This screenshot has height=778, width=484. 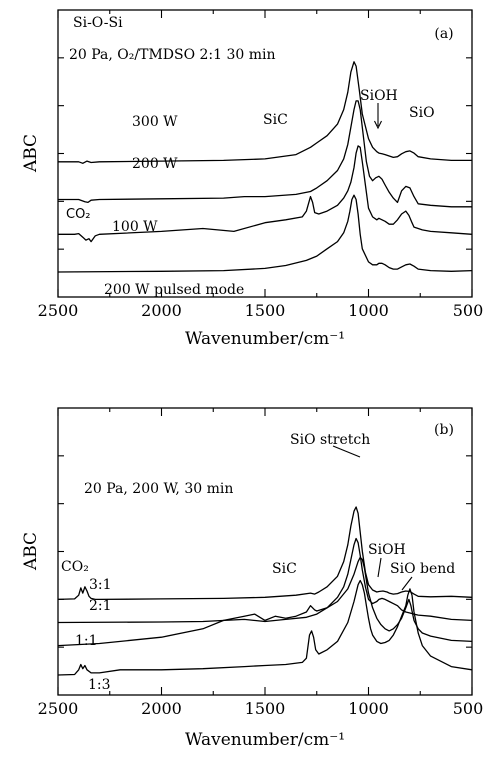 What do you see at coordinates (135, 227) in the screenshot?
I see `series-label-100w: 100 W` at bounding box center [135, 227].